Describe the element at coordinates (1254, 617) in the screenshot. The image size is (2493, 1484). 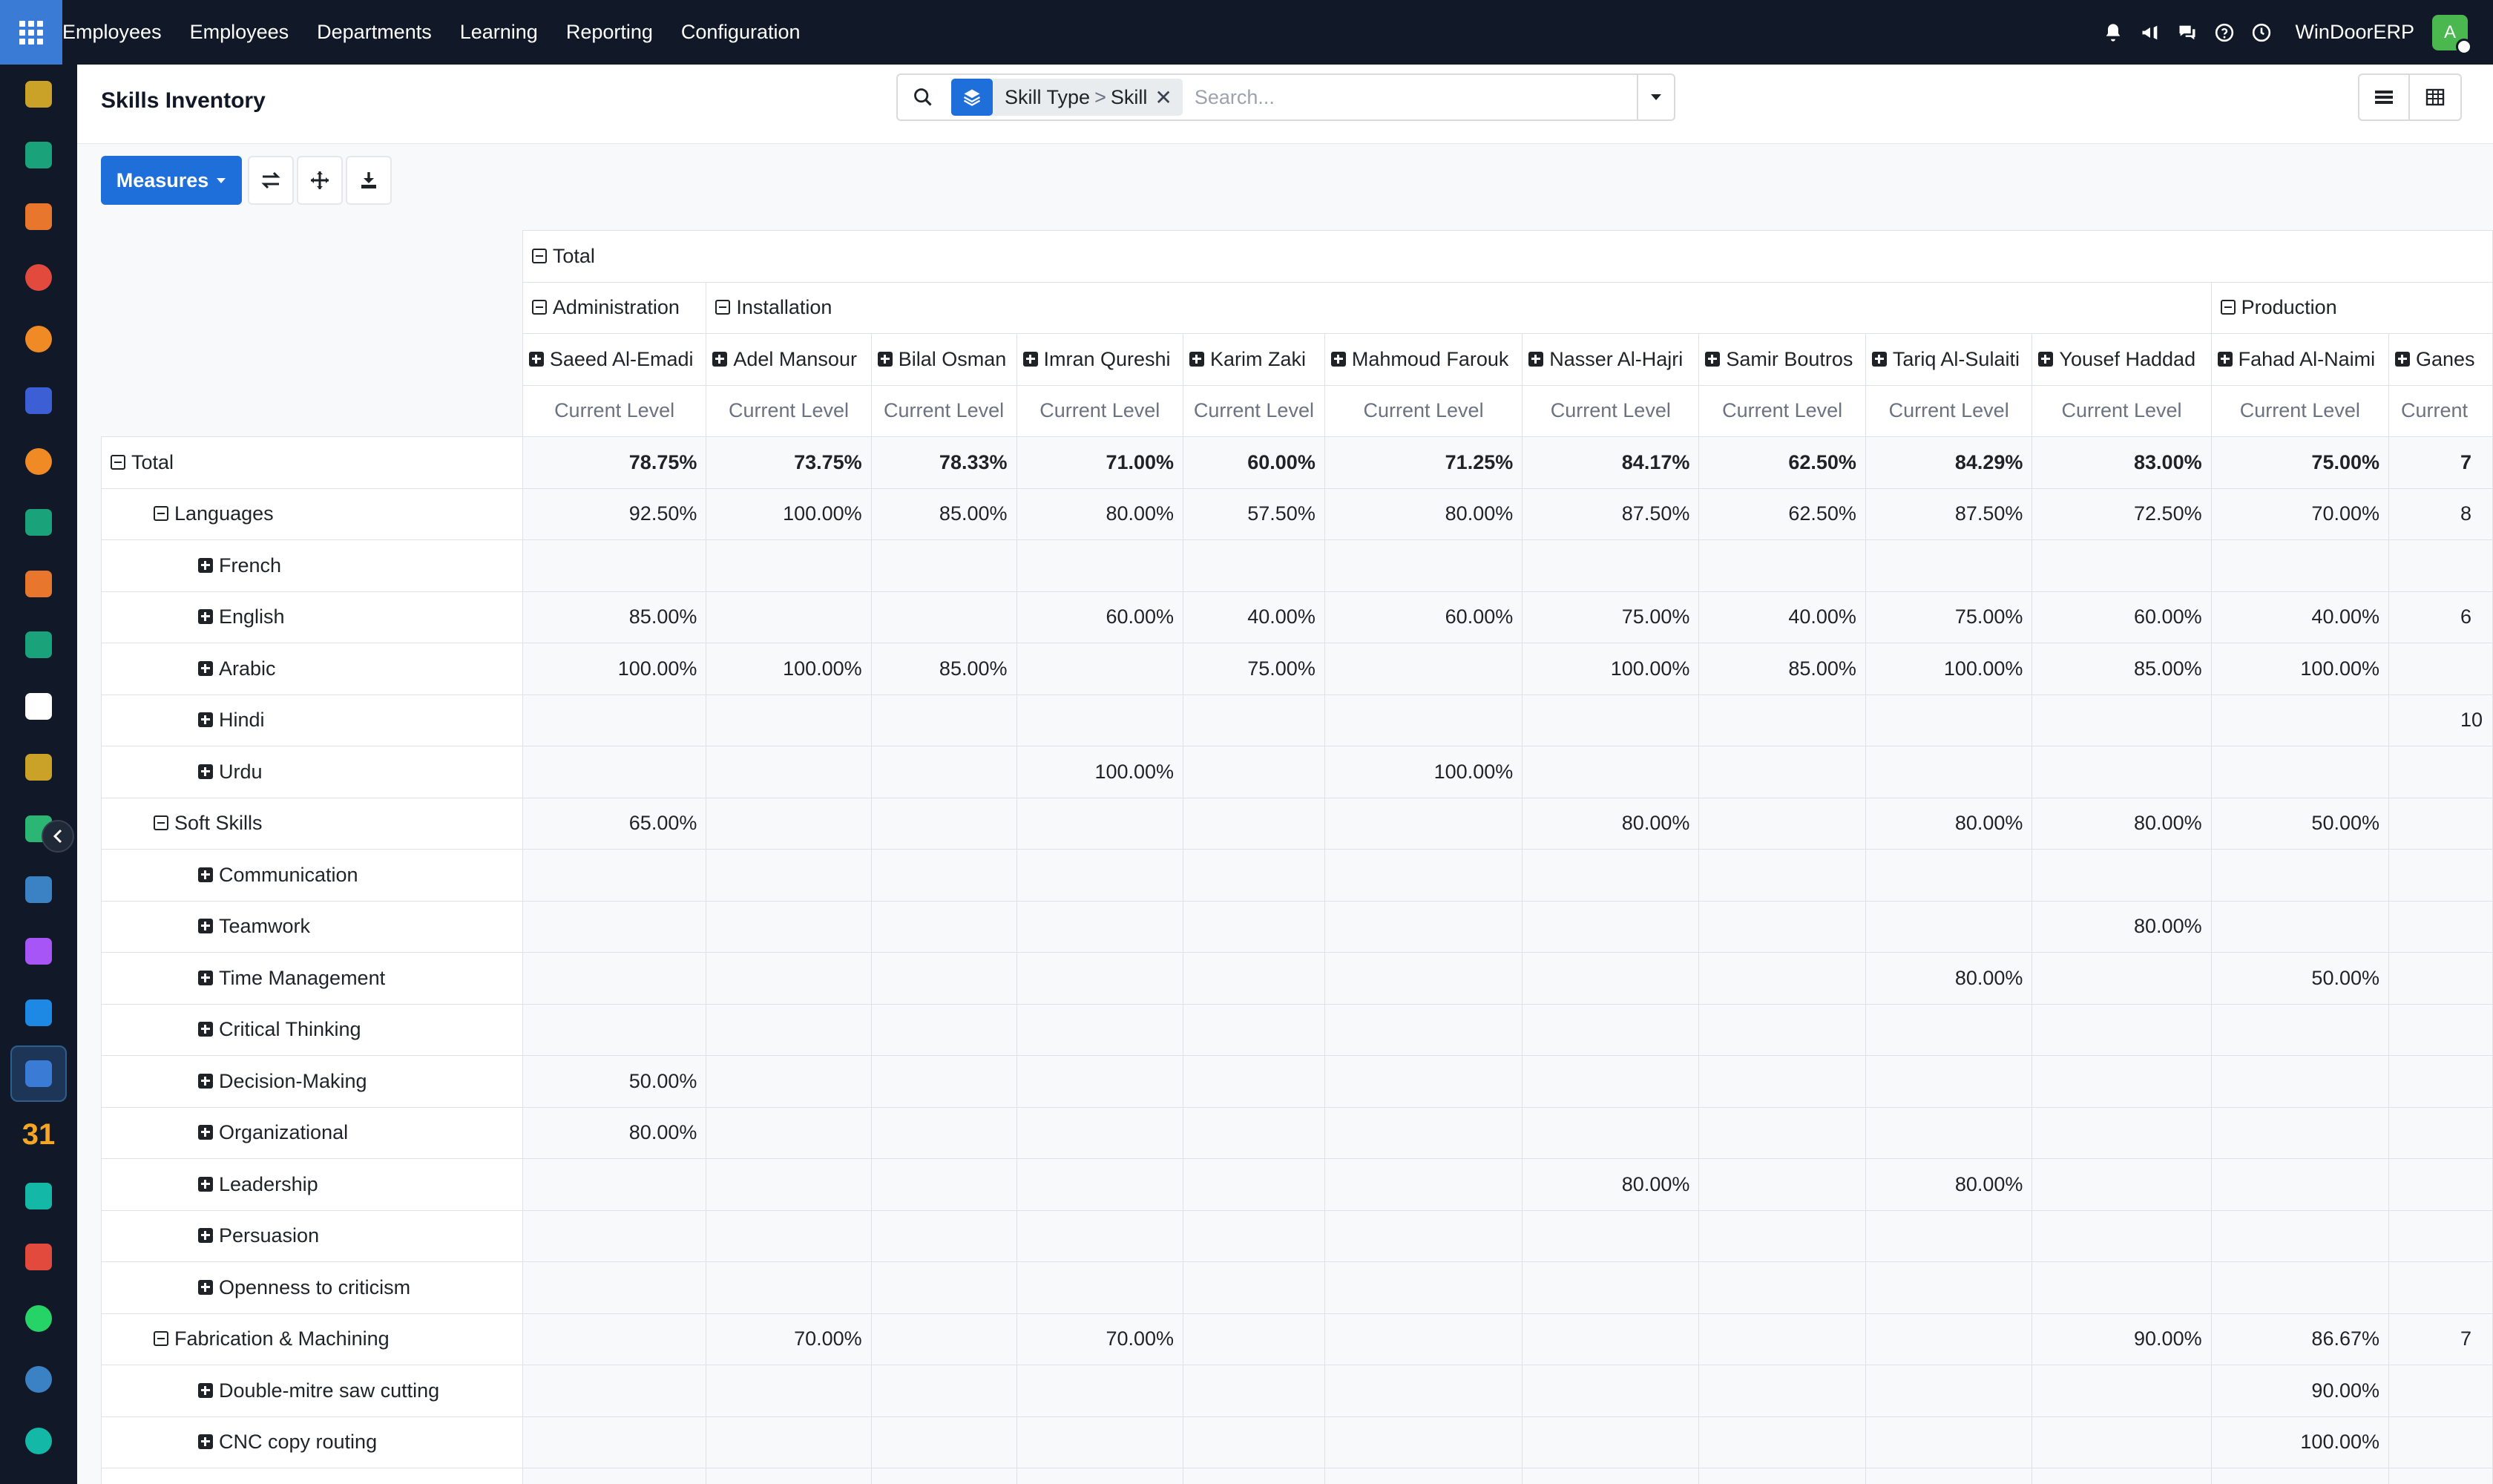
I see `pivot-cell: 40.00%` at that location.